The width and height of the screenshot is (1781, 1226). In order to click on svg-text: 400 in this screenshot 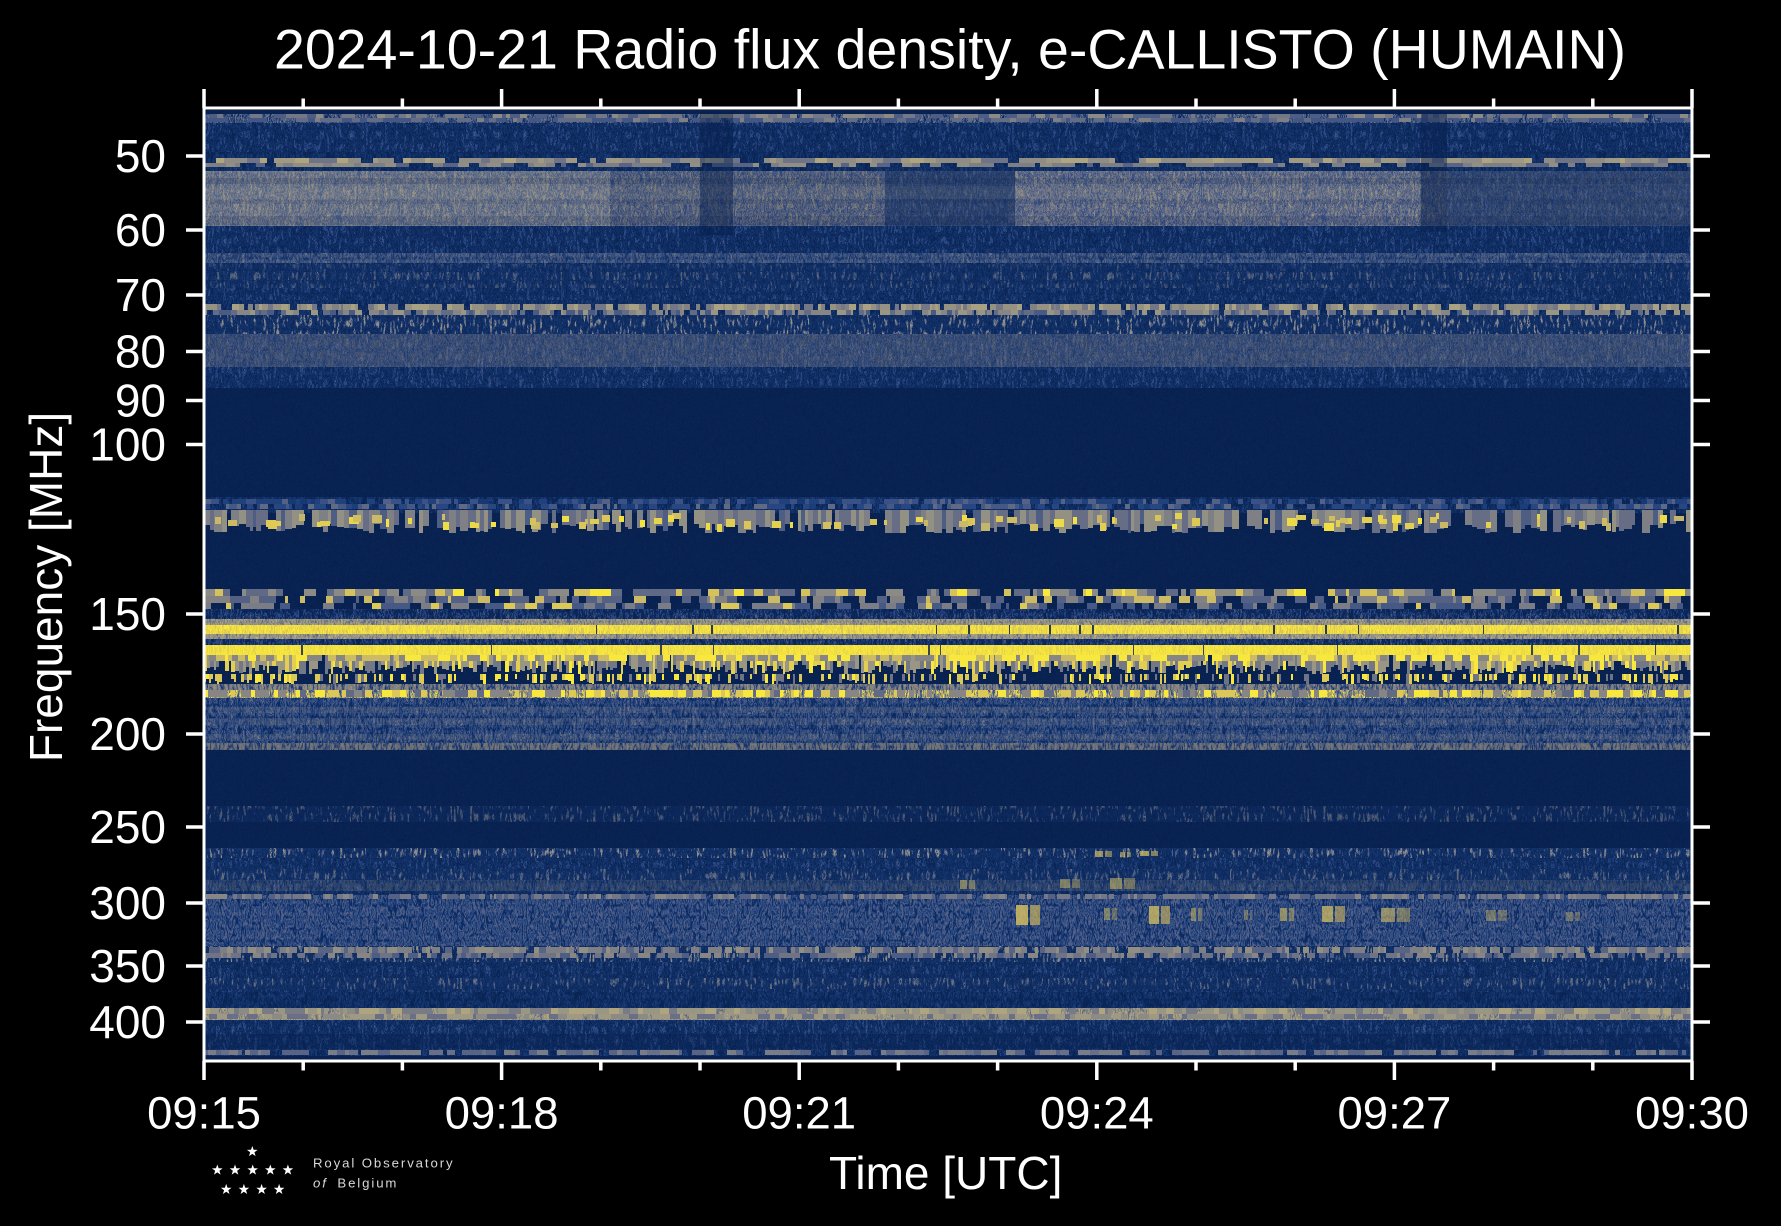, I will do `click(127, 1022)`.